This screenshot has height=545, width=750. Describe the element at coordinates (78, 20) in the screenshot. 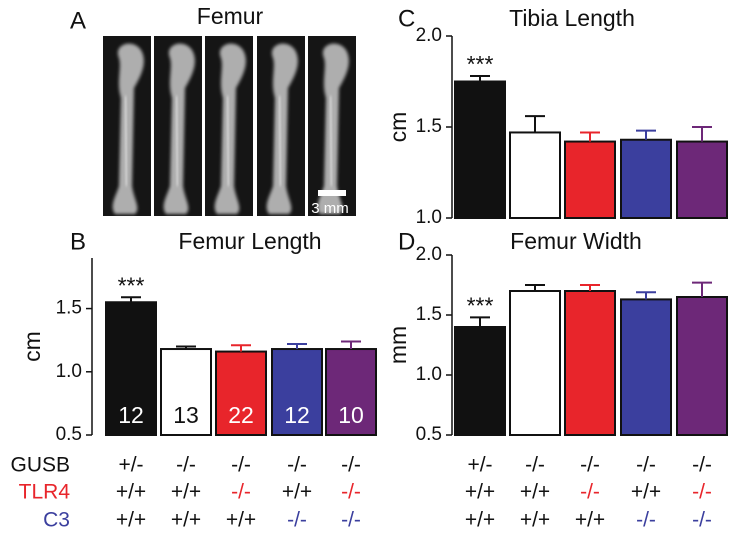

I see `panel-label: A` at that location.